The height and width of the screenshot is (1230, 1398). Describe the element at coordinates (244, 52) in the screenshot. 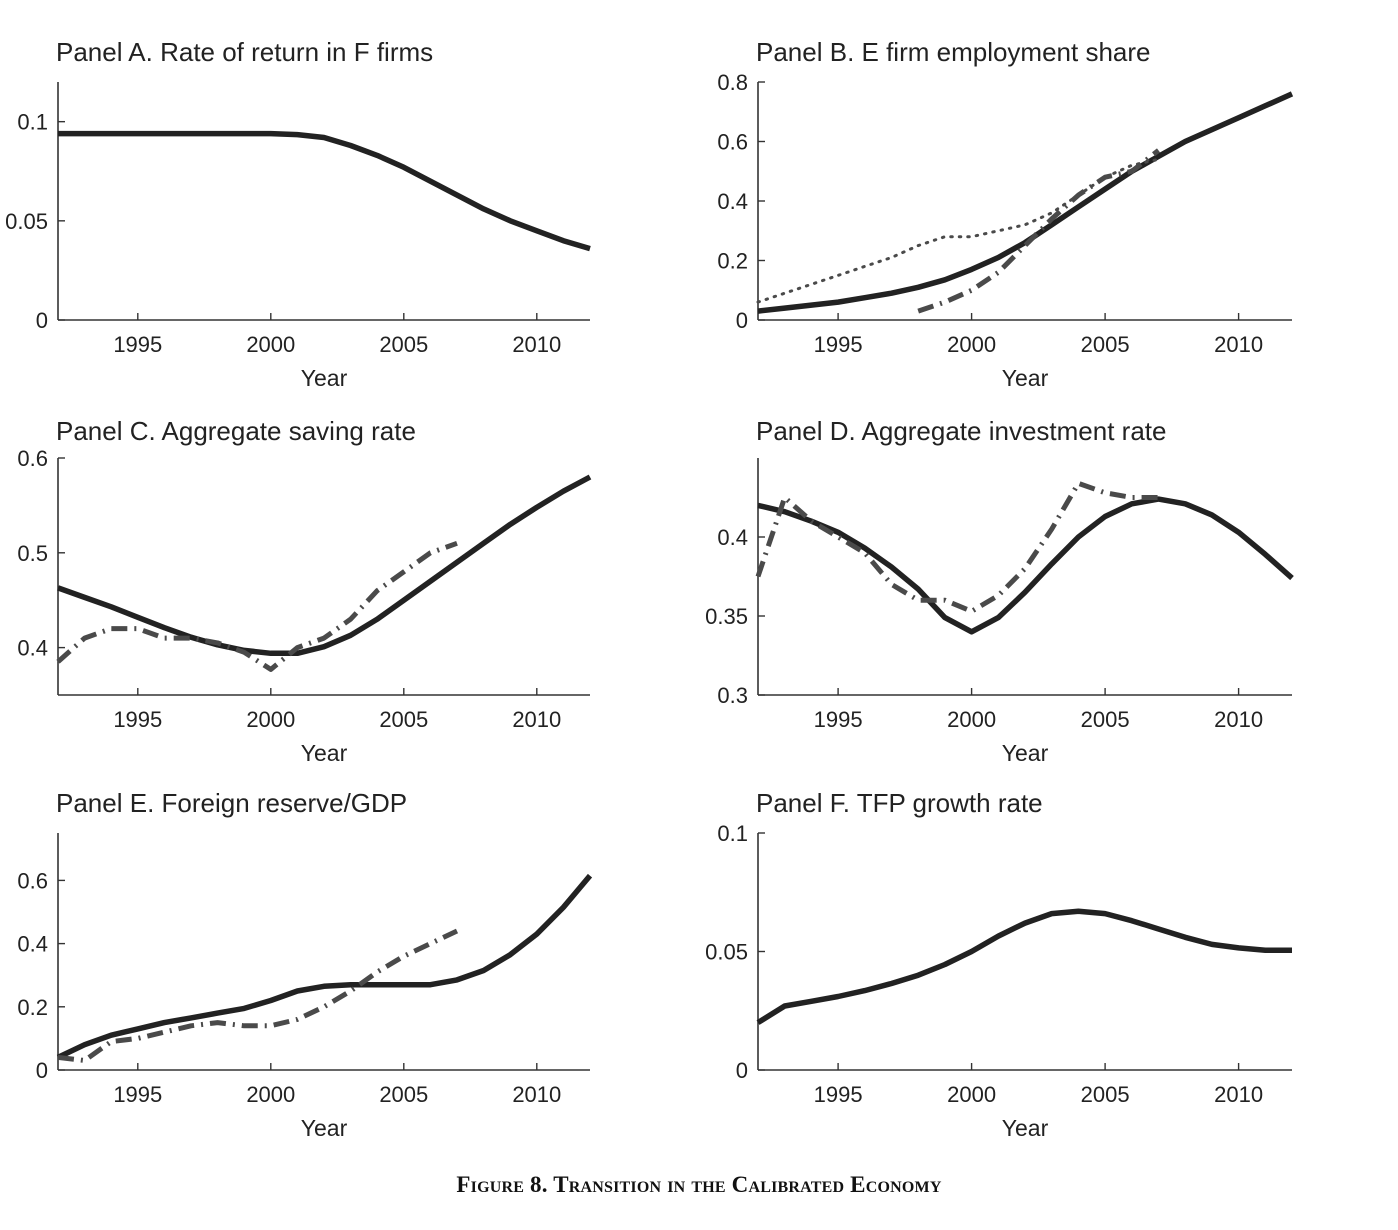

I see `panel-a-title: Panel A. Rate of return in F firms` at that location.